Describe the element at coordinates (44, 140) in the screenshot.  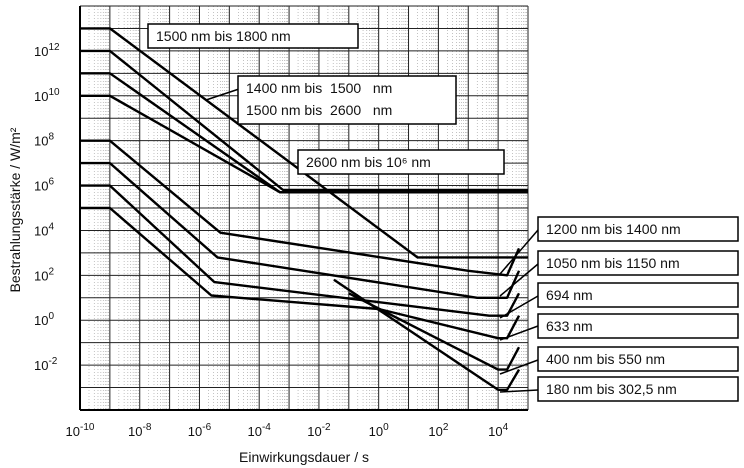
I see `y-tick-label: 10⁸` at that location.